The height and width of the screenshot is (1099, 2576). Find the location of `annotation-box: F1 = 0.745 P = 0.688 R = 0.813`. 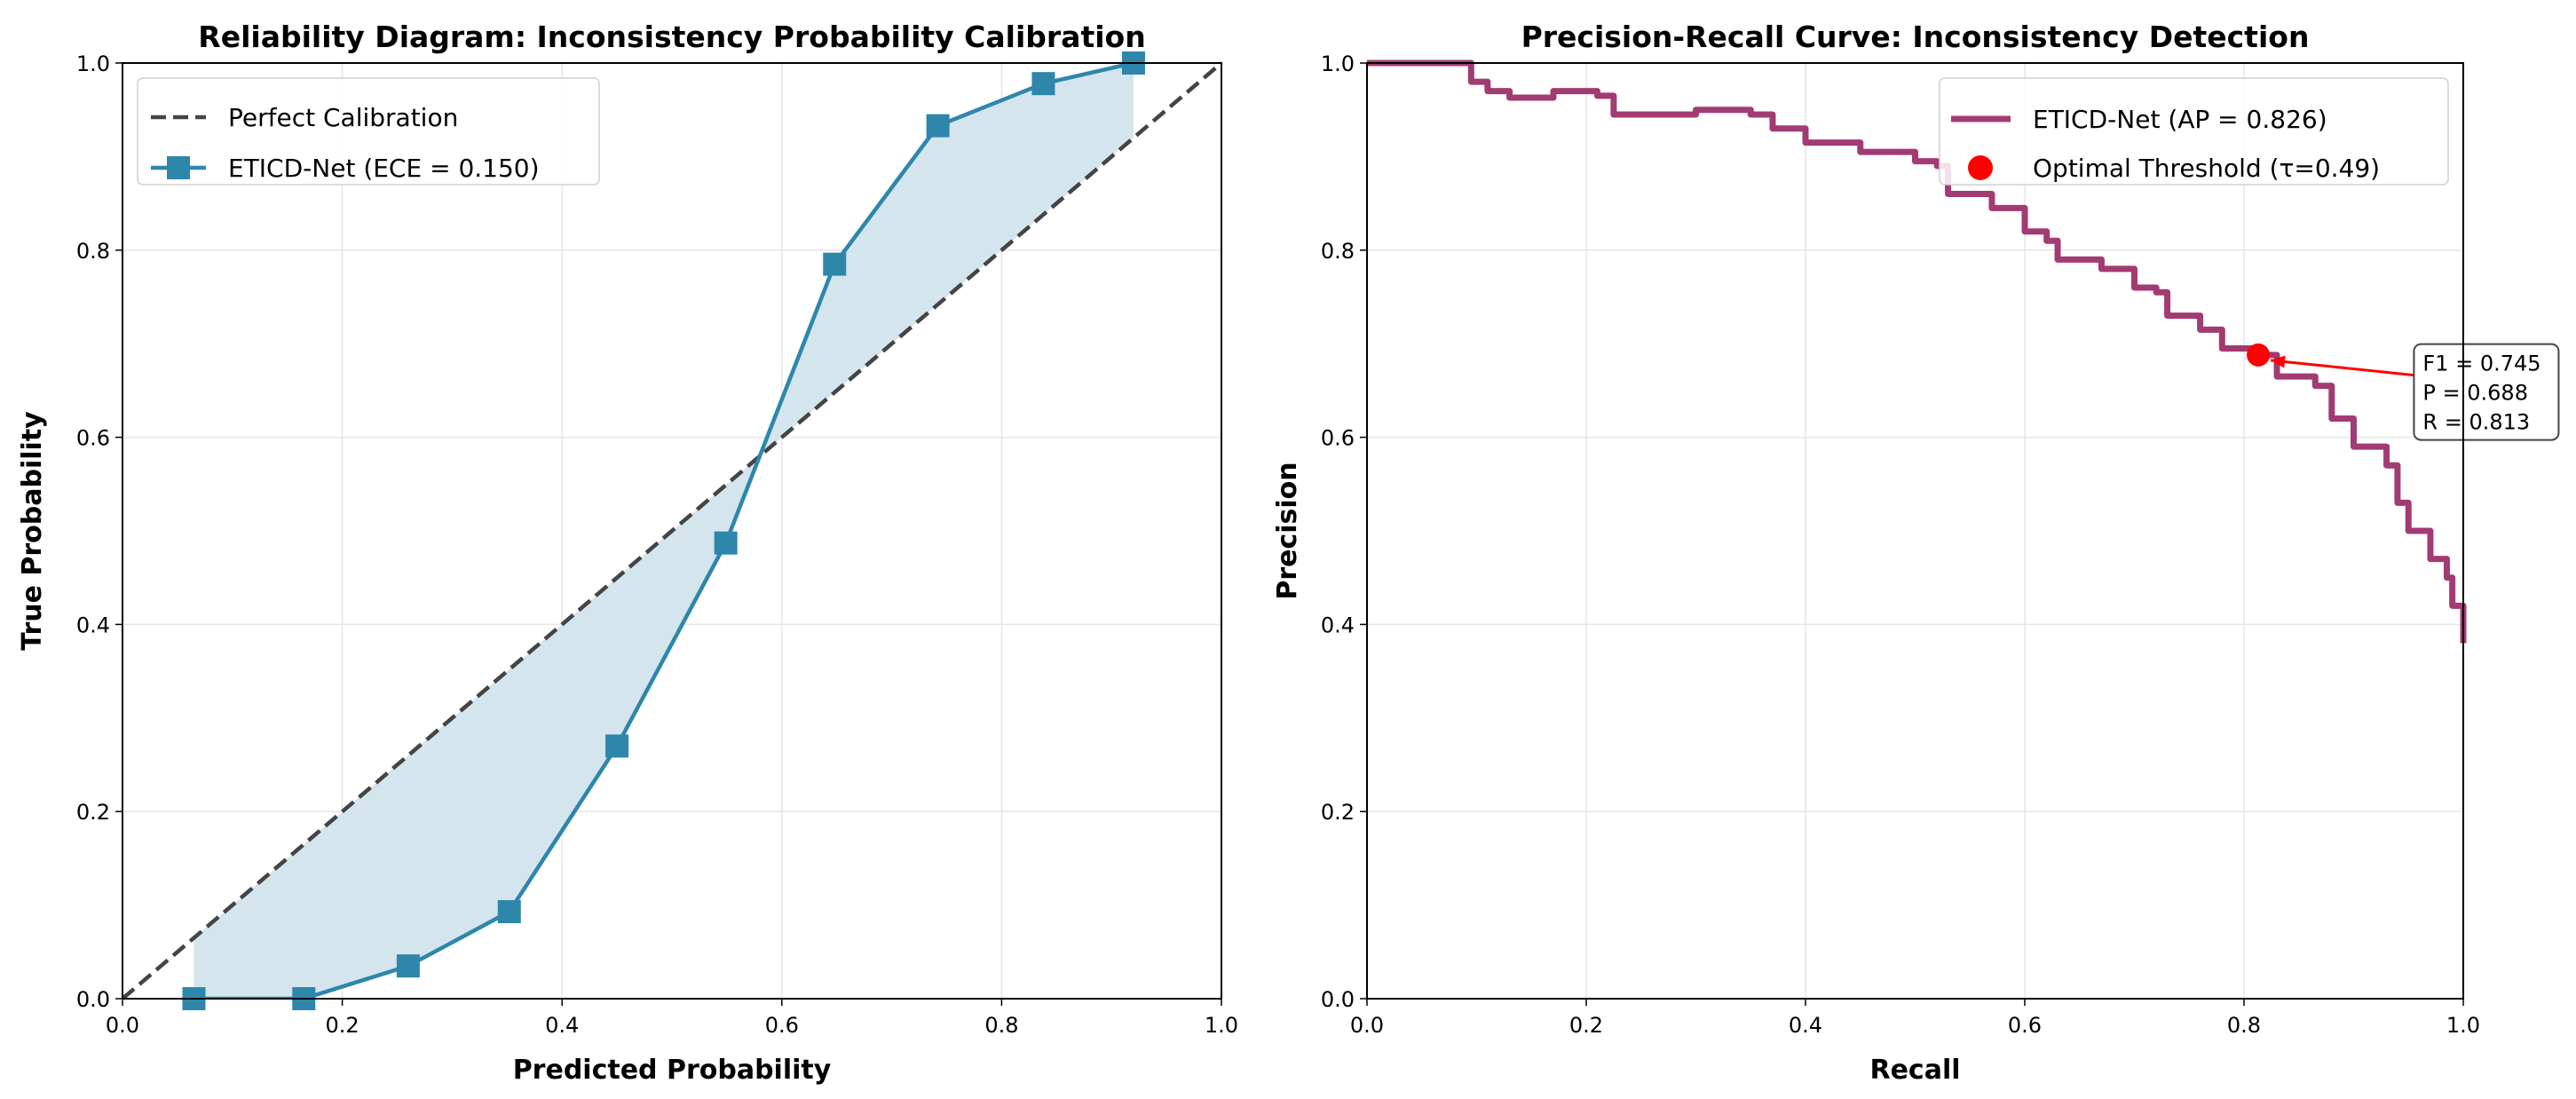

annotation-box: F1 = 0.745 P = 0.688 R = 0.813 is located at coordinates (2486, 392).